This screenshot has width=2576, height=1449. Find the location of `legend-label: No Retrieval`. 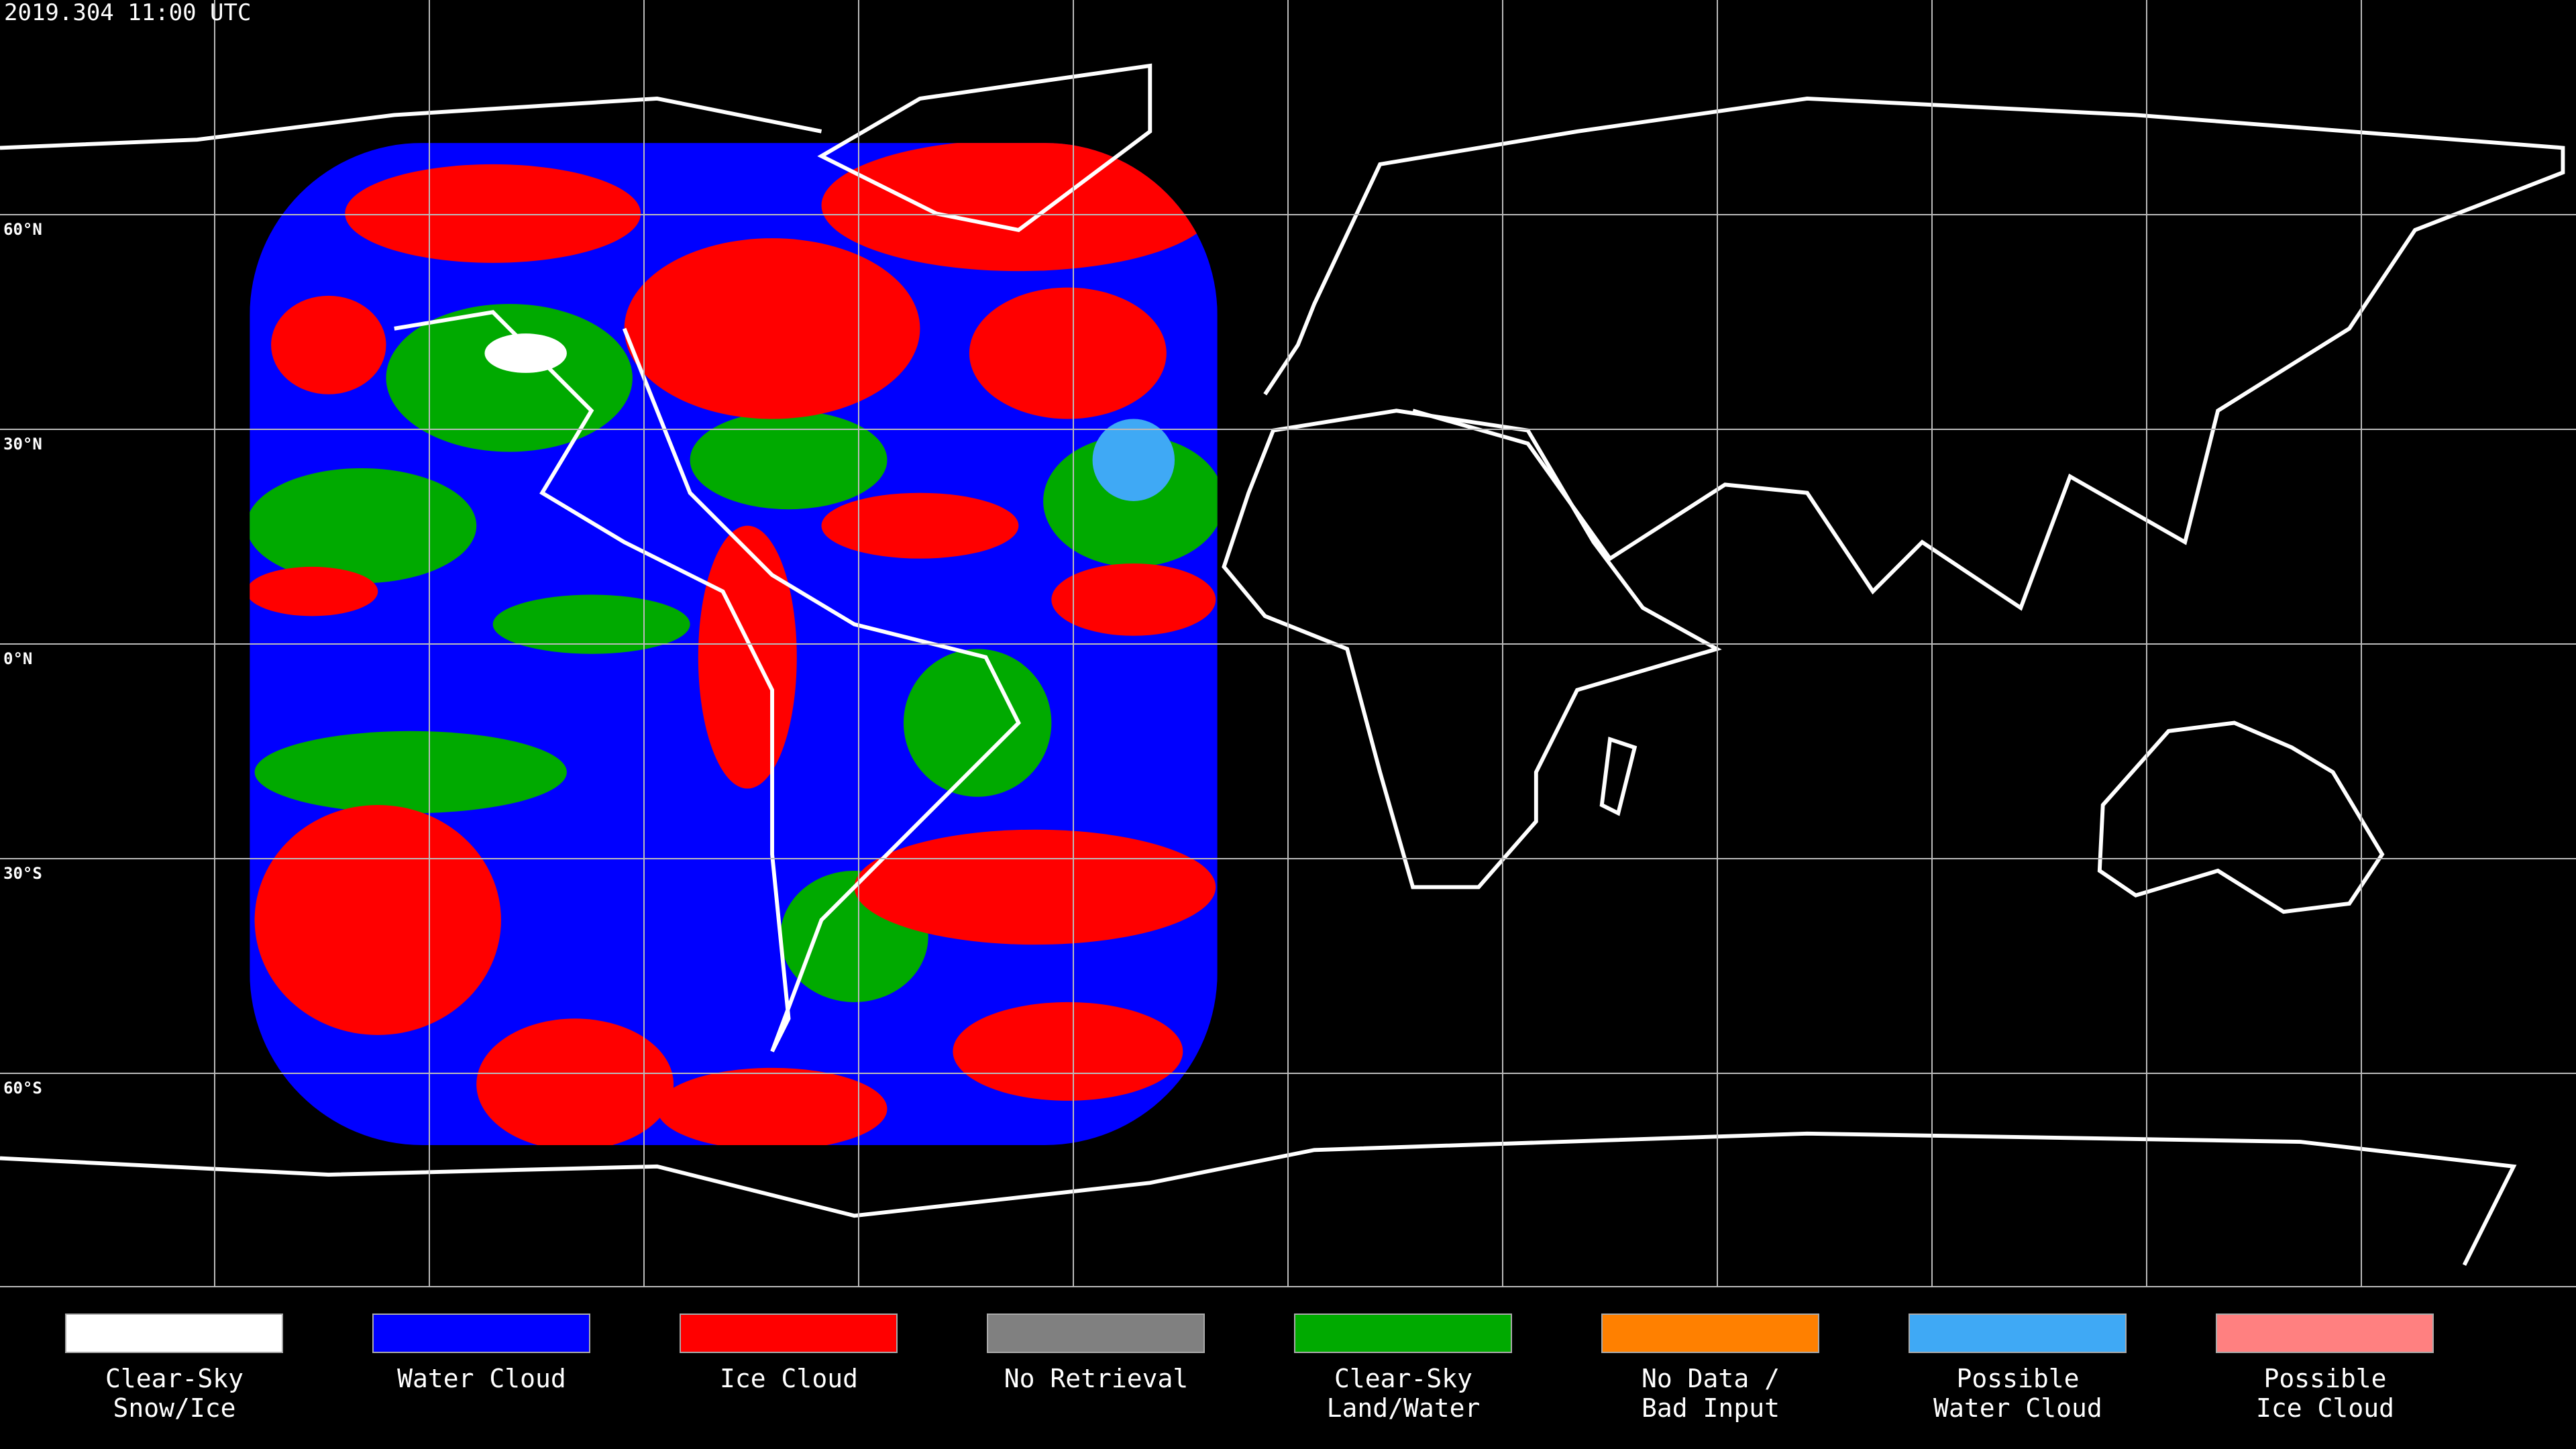

legend-label: No Retrieval is located at coordinates (1096, 1378).